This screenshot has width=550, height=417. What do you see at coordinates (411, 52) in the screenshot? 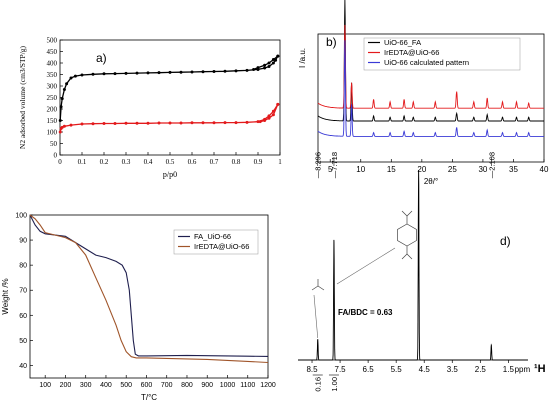
I see `legend-entry: IrEDTA@UiO-66` at bounding box center [411, 52].